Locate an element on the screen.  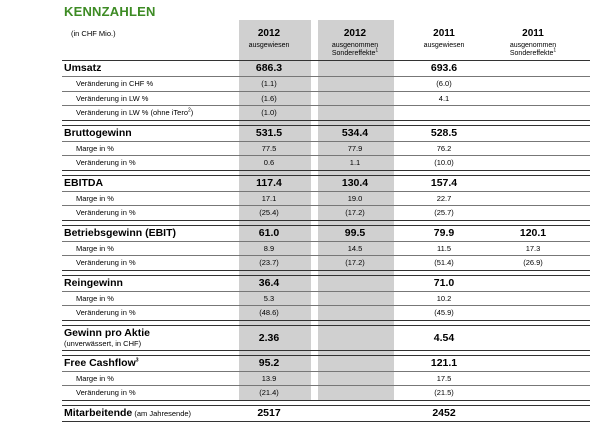
row-value: 11.5 is located at coordinates (444, 248).